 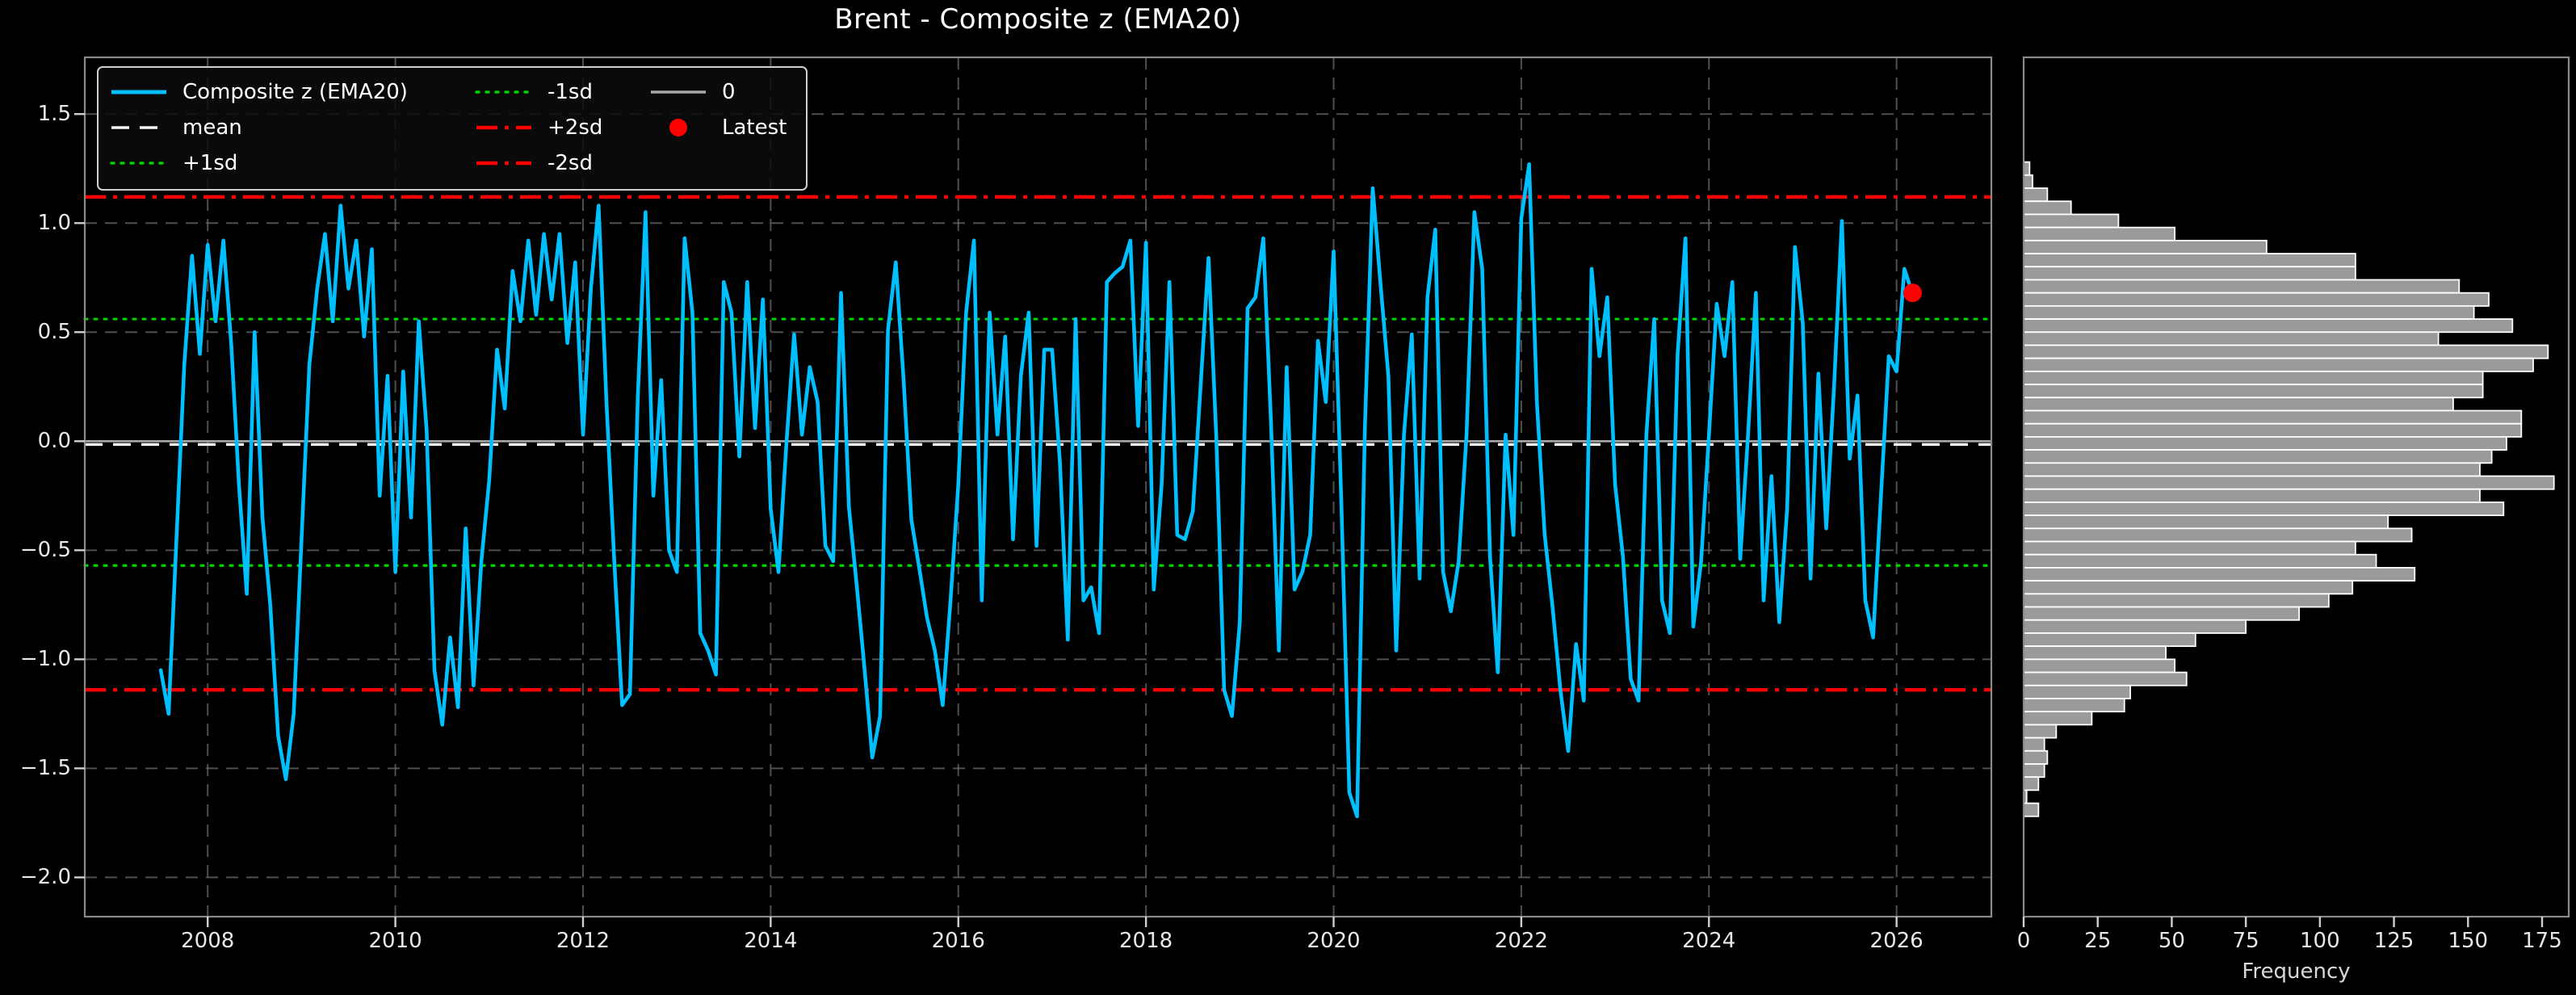 What do you see at coordinates (138, 127) in the screenshot?
I see `dashed-white-swatch-icon` at bounding box center [138, 127].